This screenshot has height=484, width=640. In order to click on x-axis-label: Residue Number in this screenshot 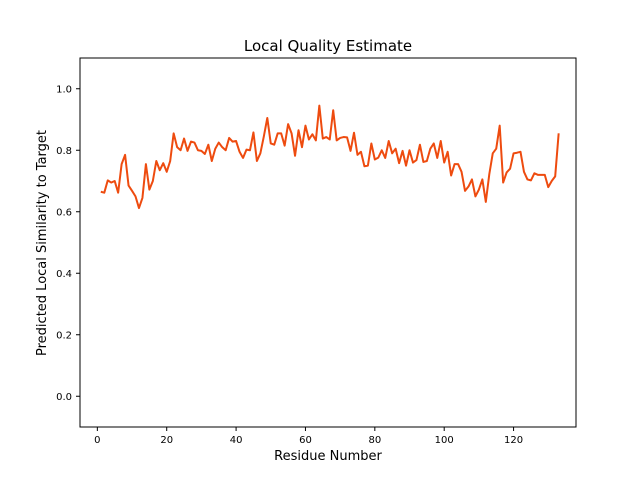, I will do `click(328, 456)`.